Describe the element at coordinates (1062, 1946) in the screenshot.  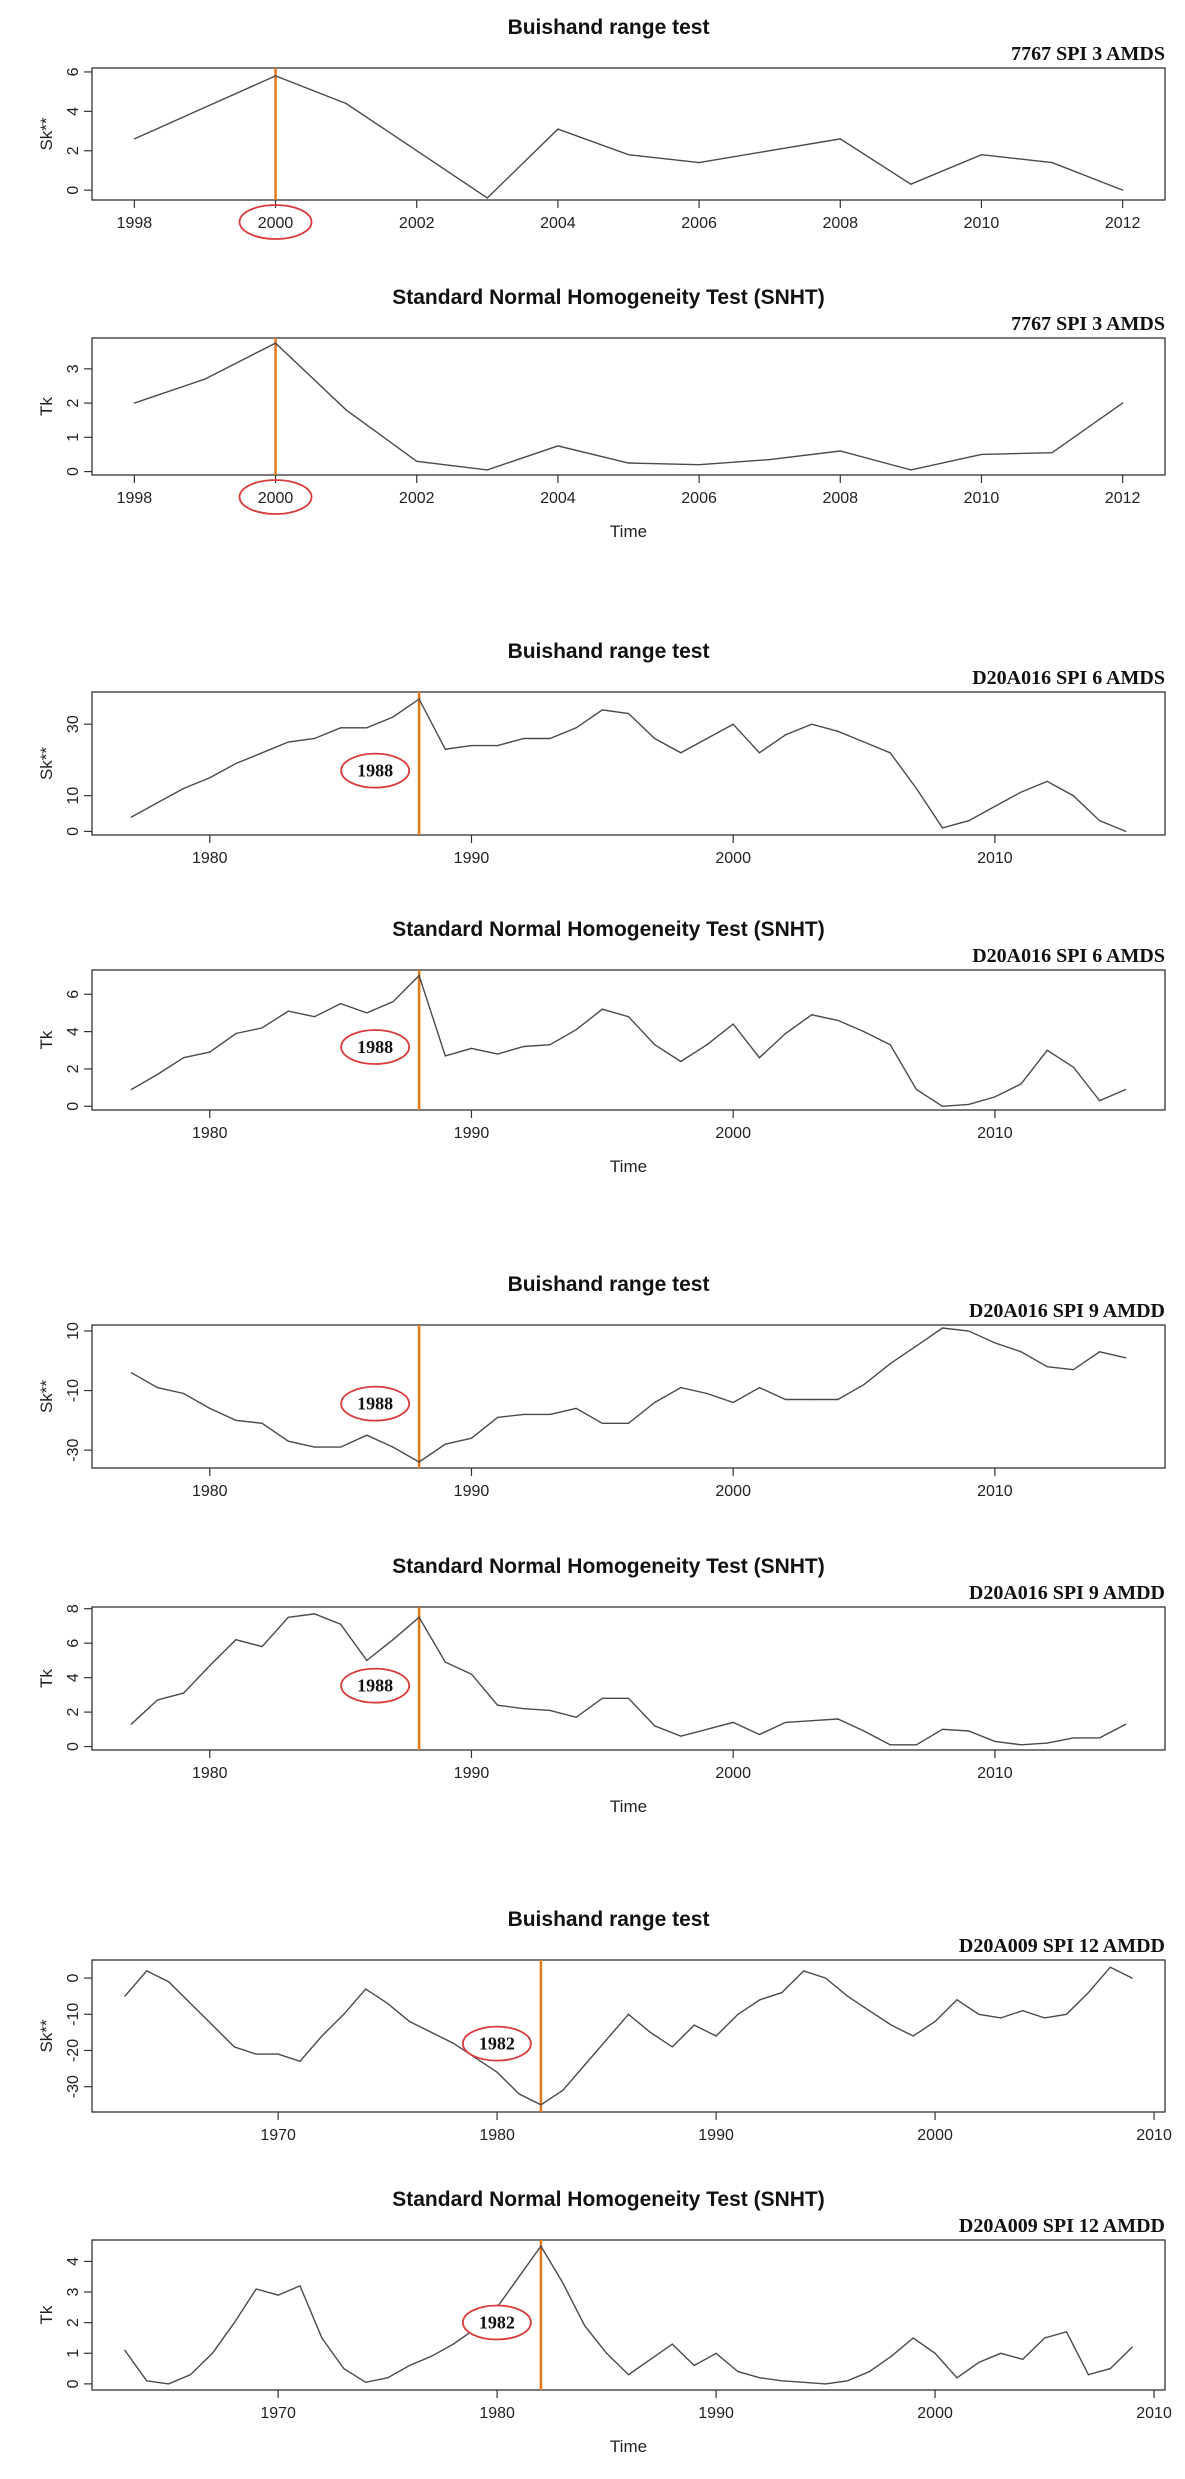
I see `chart-subtitle: D20A009 SPI 12 AMDD` at that location.